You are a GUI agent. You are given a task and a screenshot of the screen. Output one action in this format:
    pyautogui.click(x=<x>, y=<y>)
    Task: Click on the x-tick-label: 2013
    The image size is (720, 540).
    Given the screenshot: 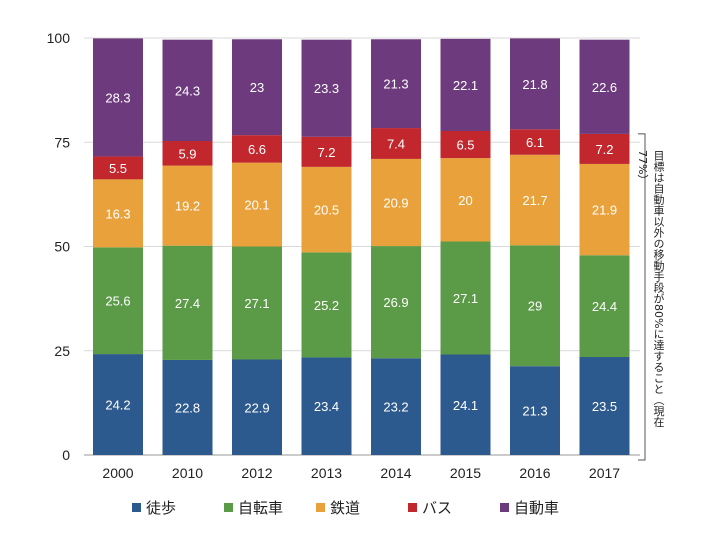 What is the action you would take?
    pyautogui.click(x=326, y=473)
    